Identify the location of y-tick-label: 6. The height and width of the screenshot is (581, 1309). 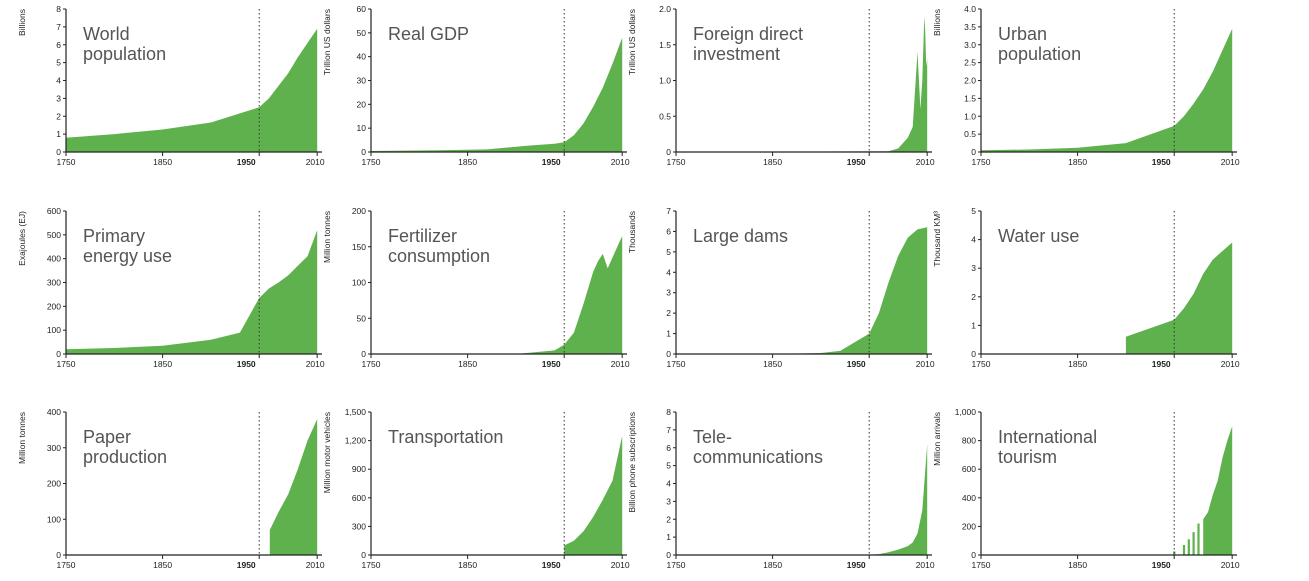
(668, 448).